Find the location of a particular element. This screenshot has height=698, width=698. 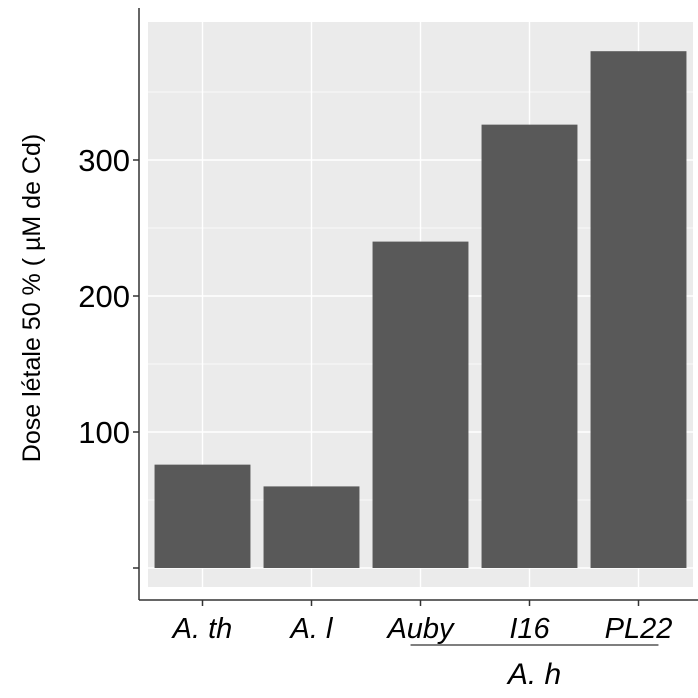

x-tick-label: Auby is located at coordinates (420, 629).